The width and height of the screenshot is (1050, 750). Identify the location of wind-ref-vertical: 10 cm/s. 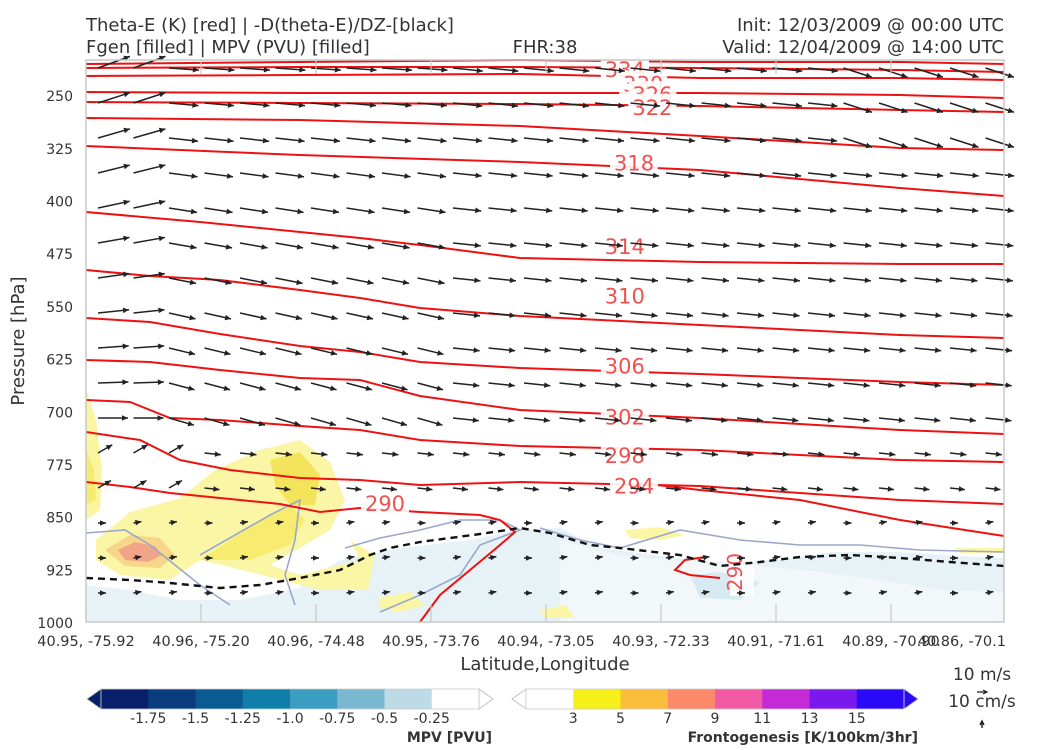
(982, 702).